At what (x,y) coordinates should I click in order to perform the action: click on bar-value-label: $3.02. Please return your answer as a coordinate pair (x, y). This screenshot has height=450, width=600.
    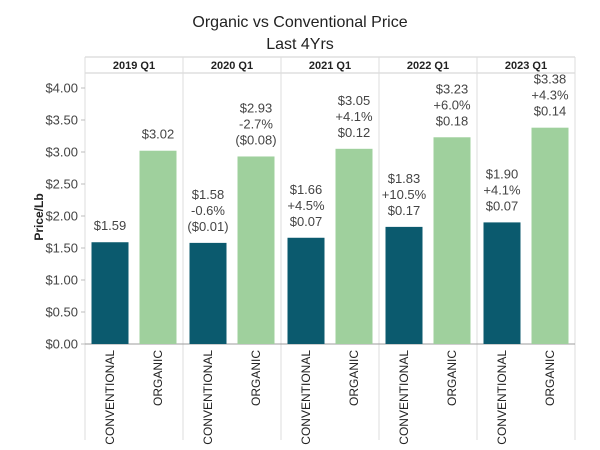
    Looking at the image, I should click on (158, 134).